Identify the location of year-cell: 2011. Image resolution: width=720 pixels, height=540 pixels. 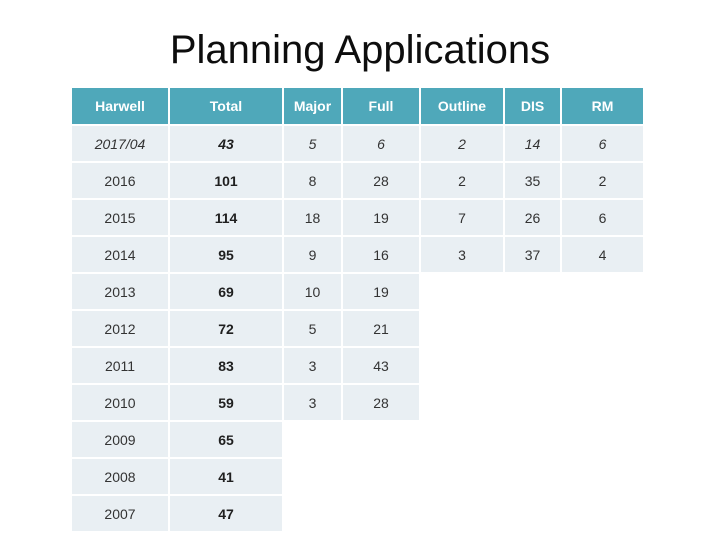
(120, 365).